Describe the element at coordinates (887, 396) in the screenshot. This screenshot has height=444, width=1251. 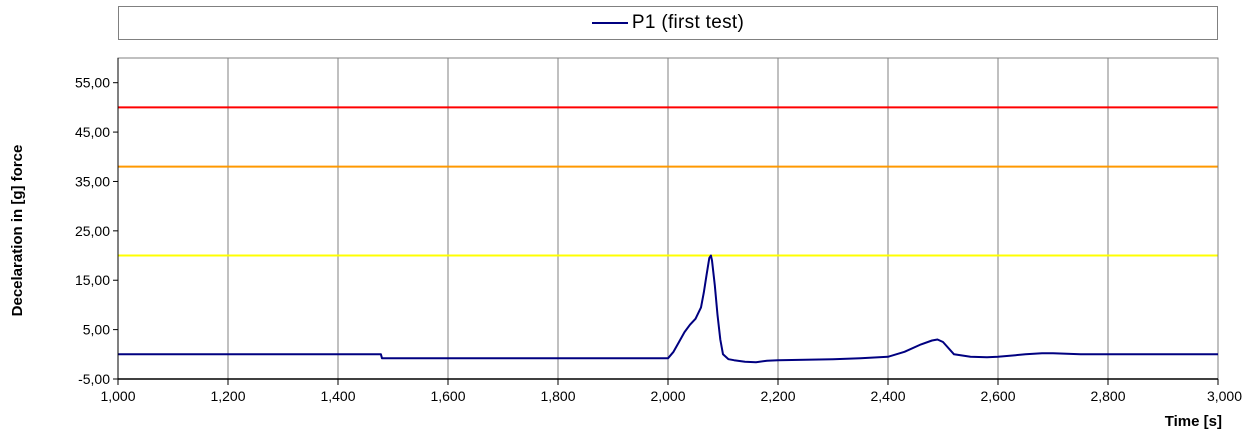
I see `x-tick-label: 2,400` at that location.